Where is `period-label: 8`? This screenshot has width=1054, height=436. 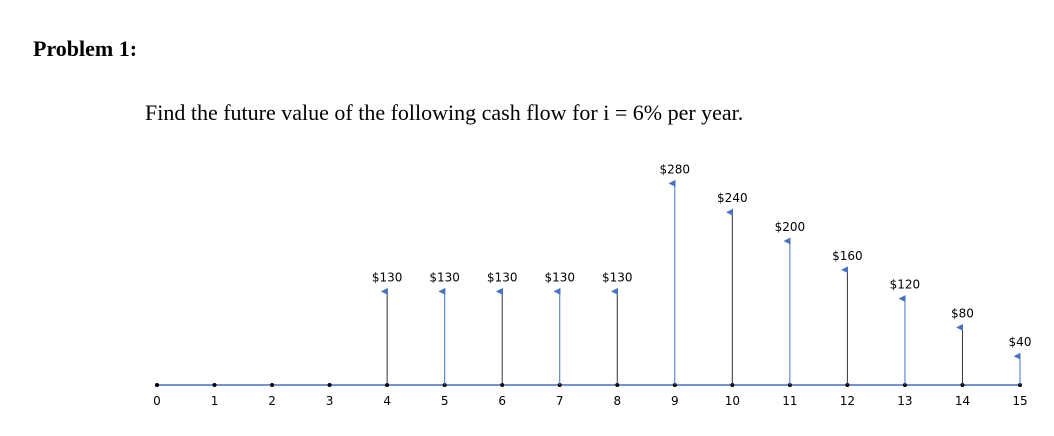 period-label: 8 is located at coordinates (617, 401).